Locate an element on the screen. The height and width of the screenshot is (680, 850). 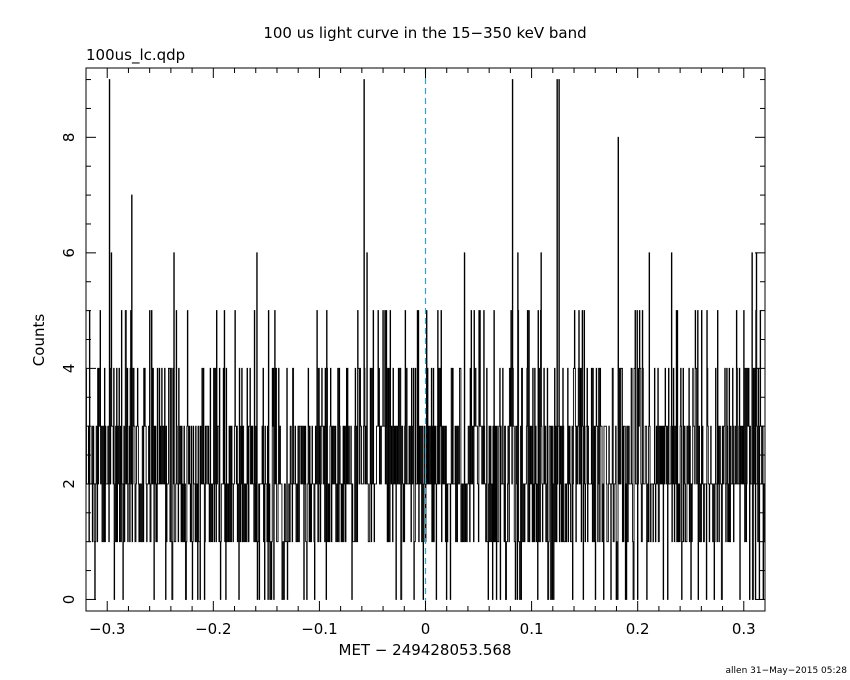
y-tick-label: 4 is located at coordinates (69, 369).